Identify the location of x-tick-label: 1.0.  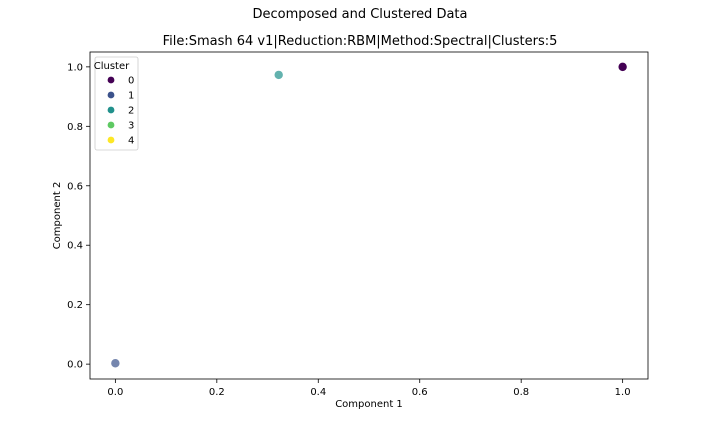
(623, 392).